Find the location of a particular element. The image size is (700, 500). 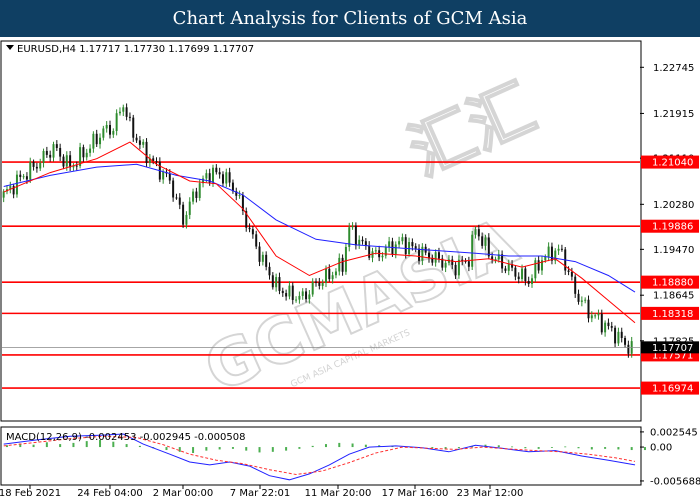

macd-tick-label: 0.00 is located at coordinates (661, 448).